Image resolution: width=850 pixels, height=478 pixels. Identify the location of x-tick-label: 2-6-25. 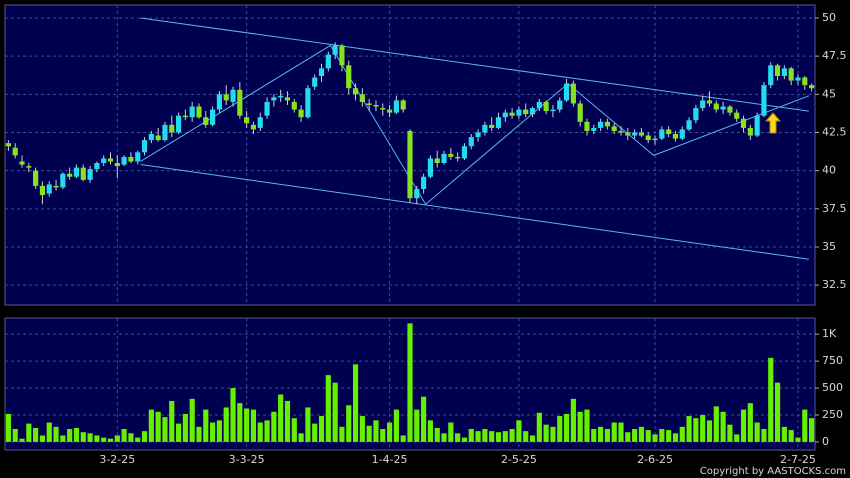
(655, 459).